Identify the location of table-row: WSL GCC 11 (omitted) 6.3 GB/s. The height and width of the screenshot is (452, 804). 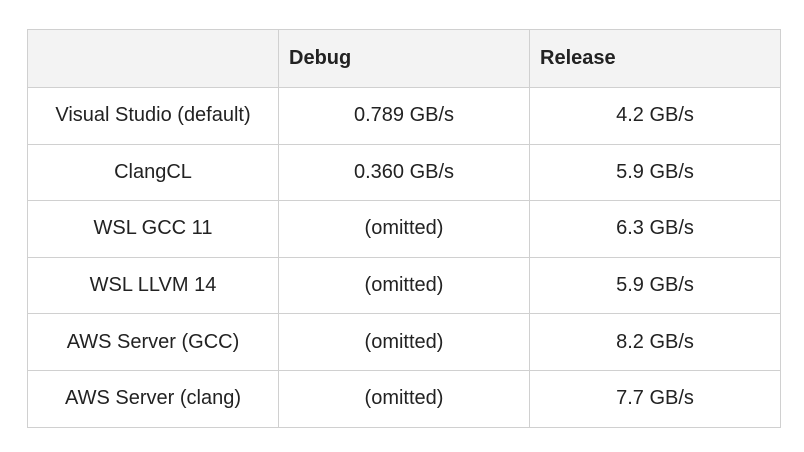
(404, 229).